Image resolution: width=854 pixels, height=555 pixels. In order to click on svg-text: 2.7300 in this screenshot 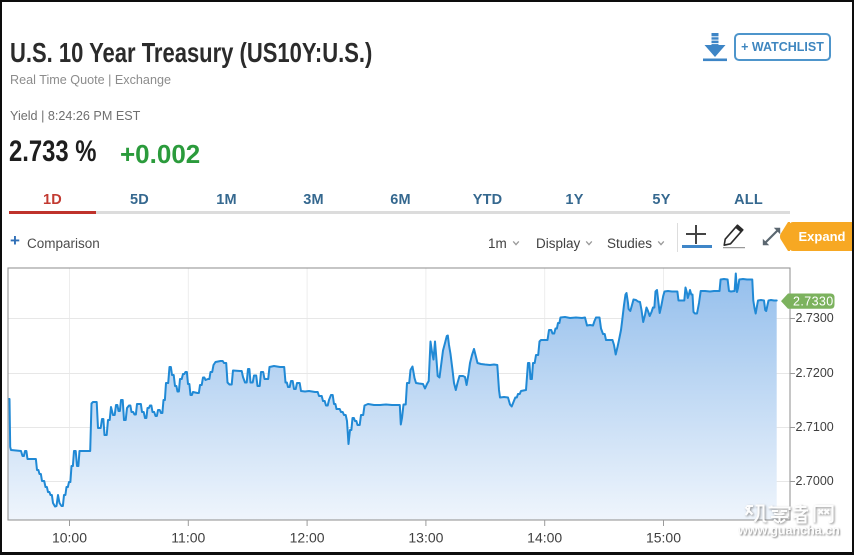, I will do `click(815, 318)`.